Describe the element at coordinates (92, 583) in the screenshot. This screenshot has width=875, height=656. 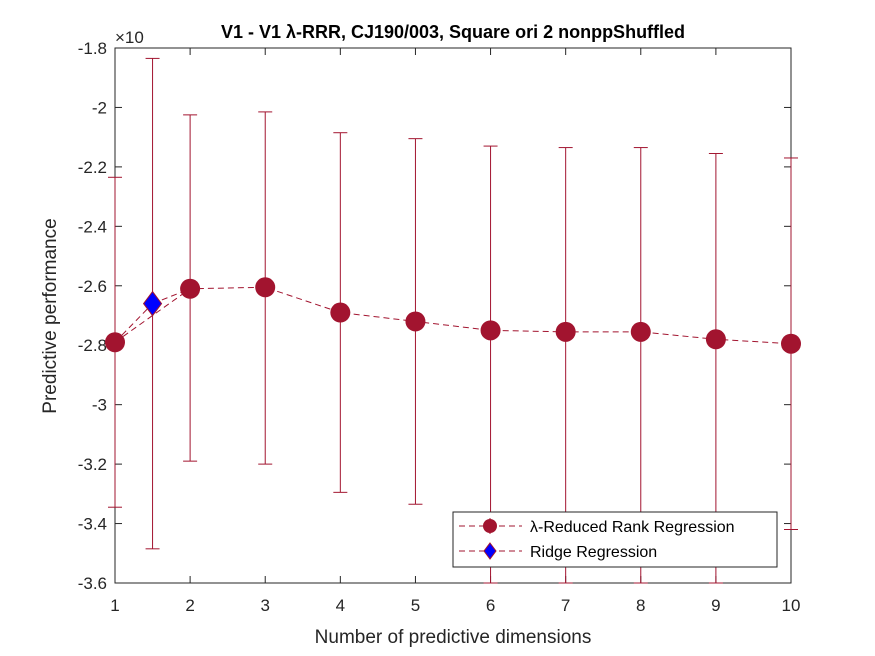
I see `y-tick-label-0: -3.6` at that location.